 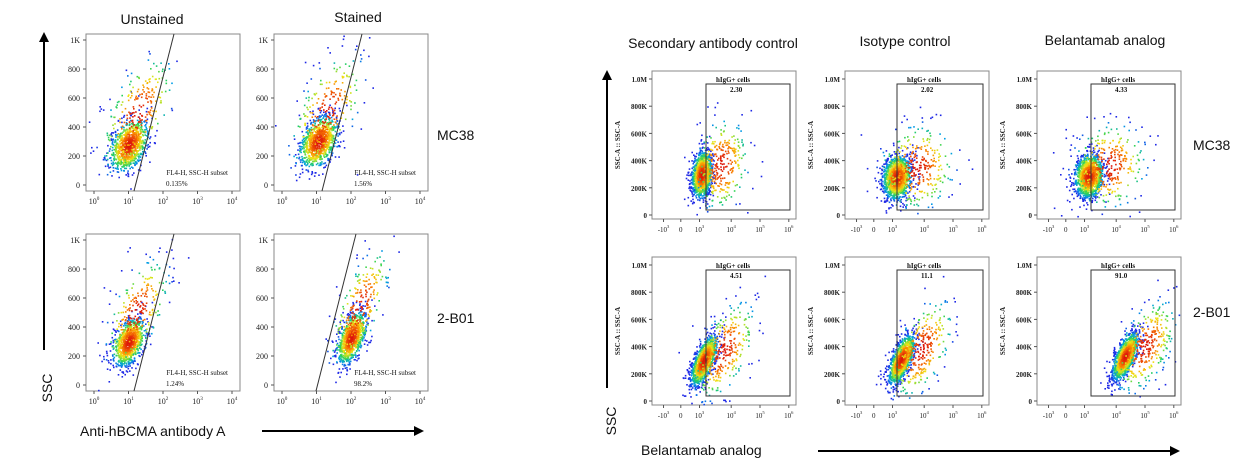 What do you see at coordinates (263, 40) in the screenshot?
I see `y-tick-label: 1K` at bounding box center [263, 40].